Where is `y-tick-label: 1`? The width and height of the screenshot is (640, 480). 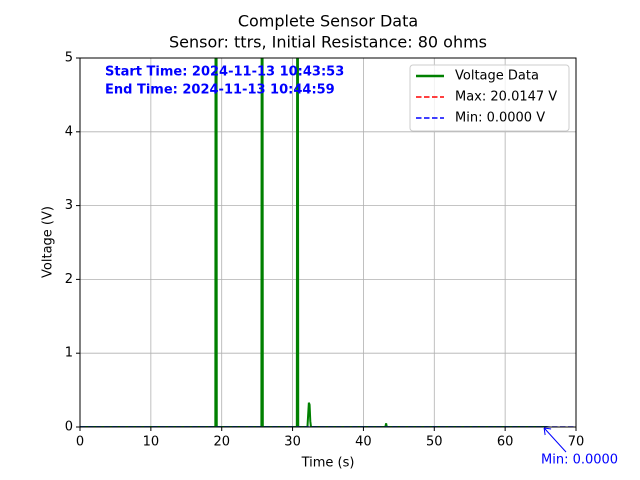
y-tick-label: 1 is located at coordinates (69, 353).